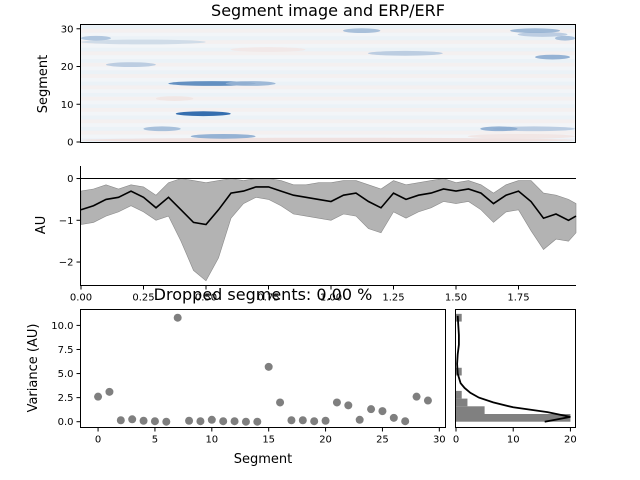  I want to click on histogram-panel: 0 10 20, so click(515, 377).